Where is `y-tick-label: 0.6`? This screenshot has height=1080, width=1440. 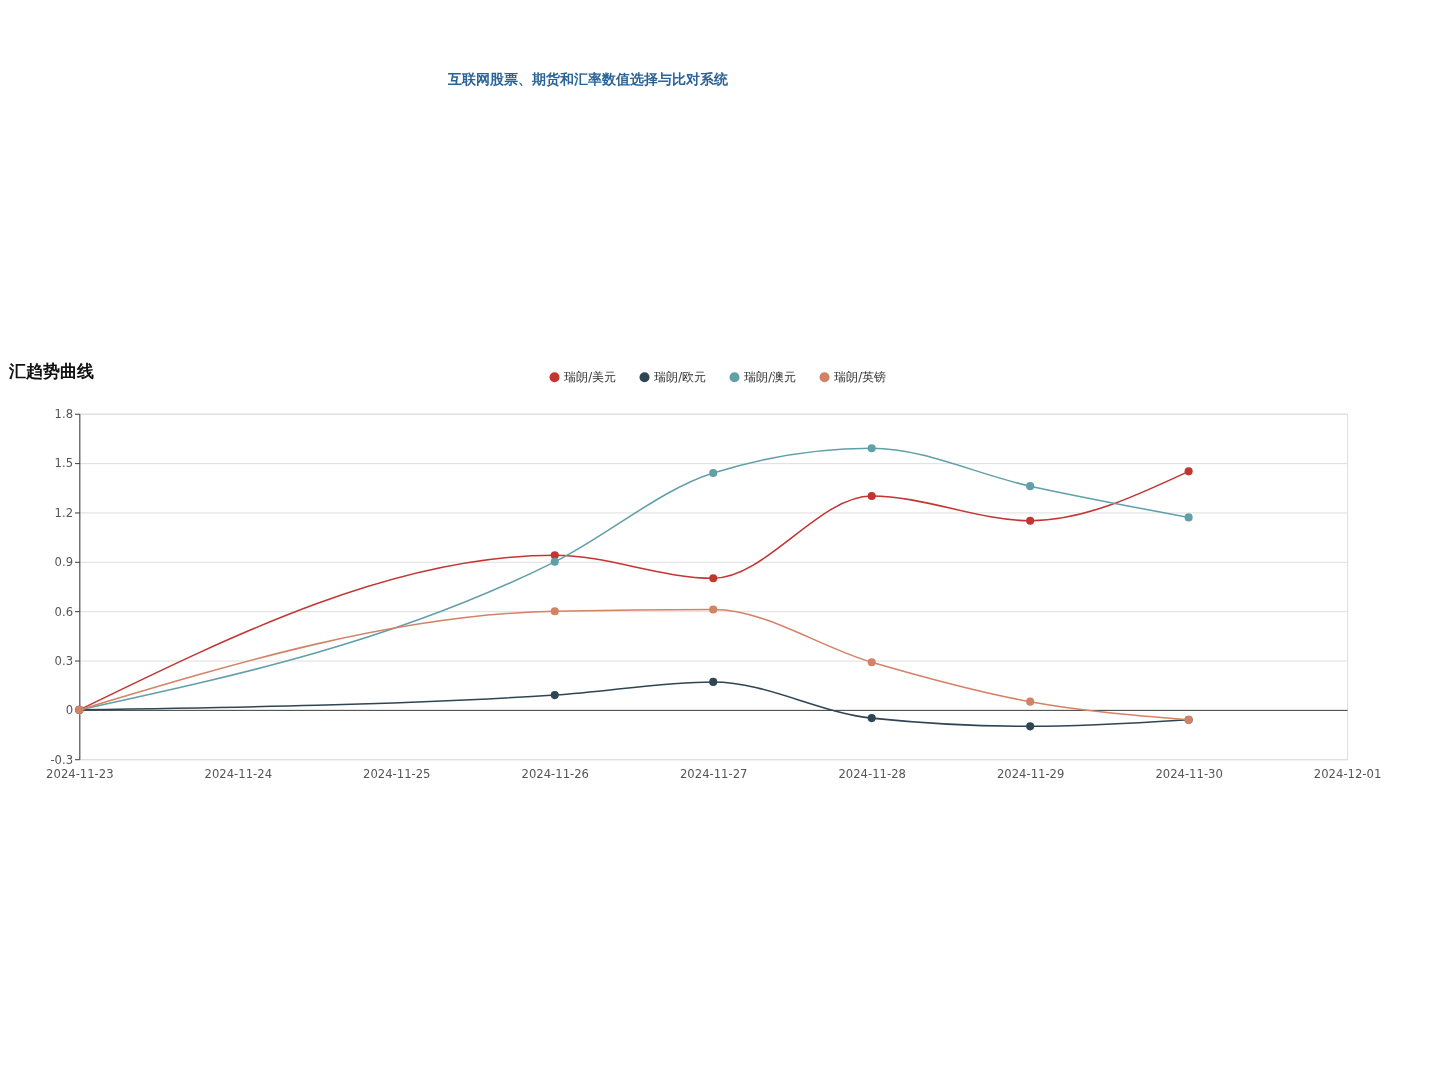 y-tick-label: 0.6 is located at coordinates (64, 611).